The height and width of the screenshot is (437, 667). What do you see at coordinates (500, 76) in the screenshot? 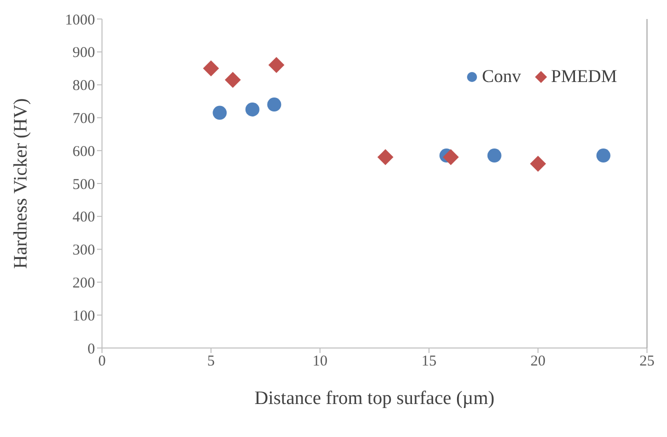
I see `legend-label: Conv` at bounding box center [500, 76].